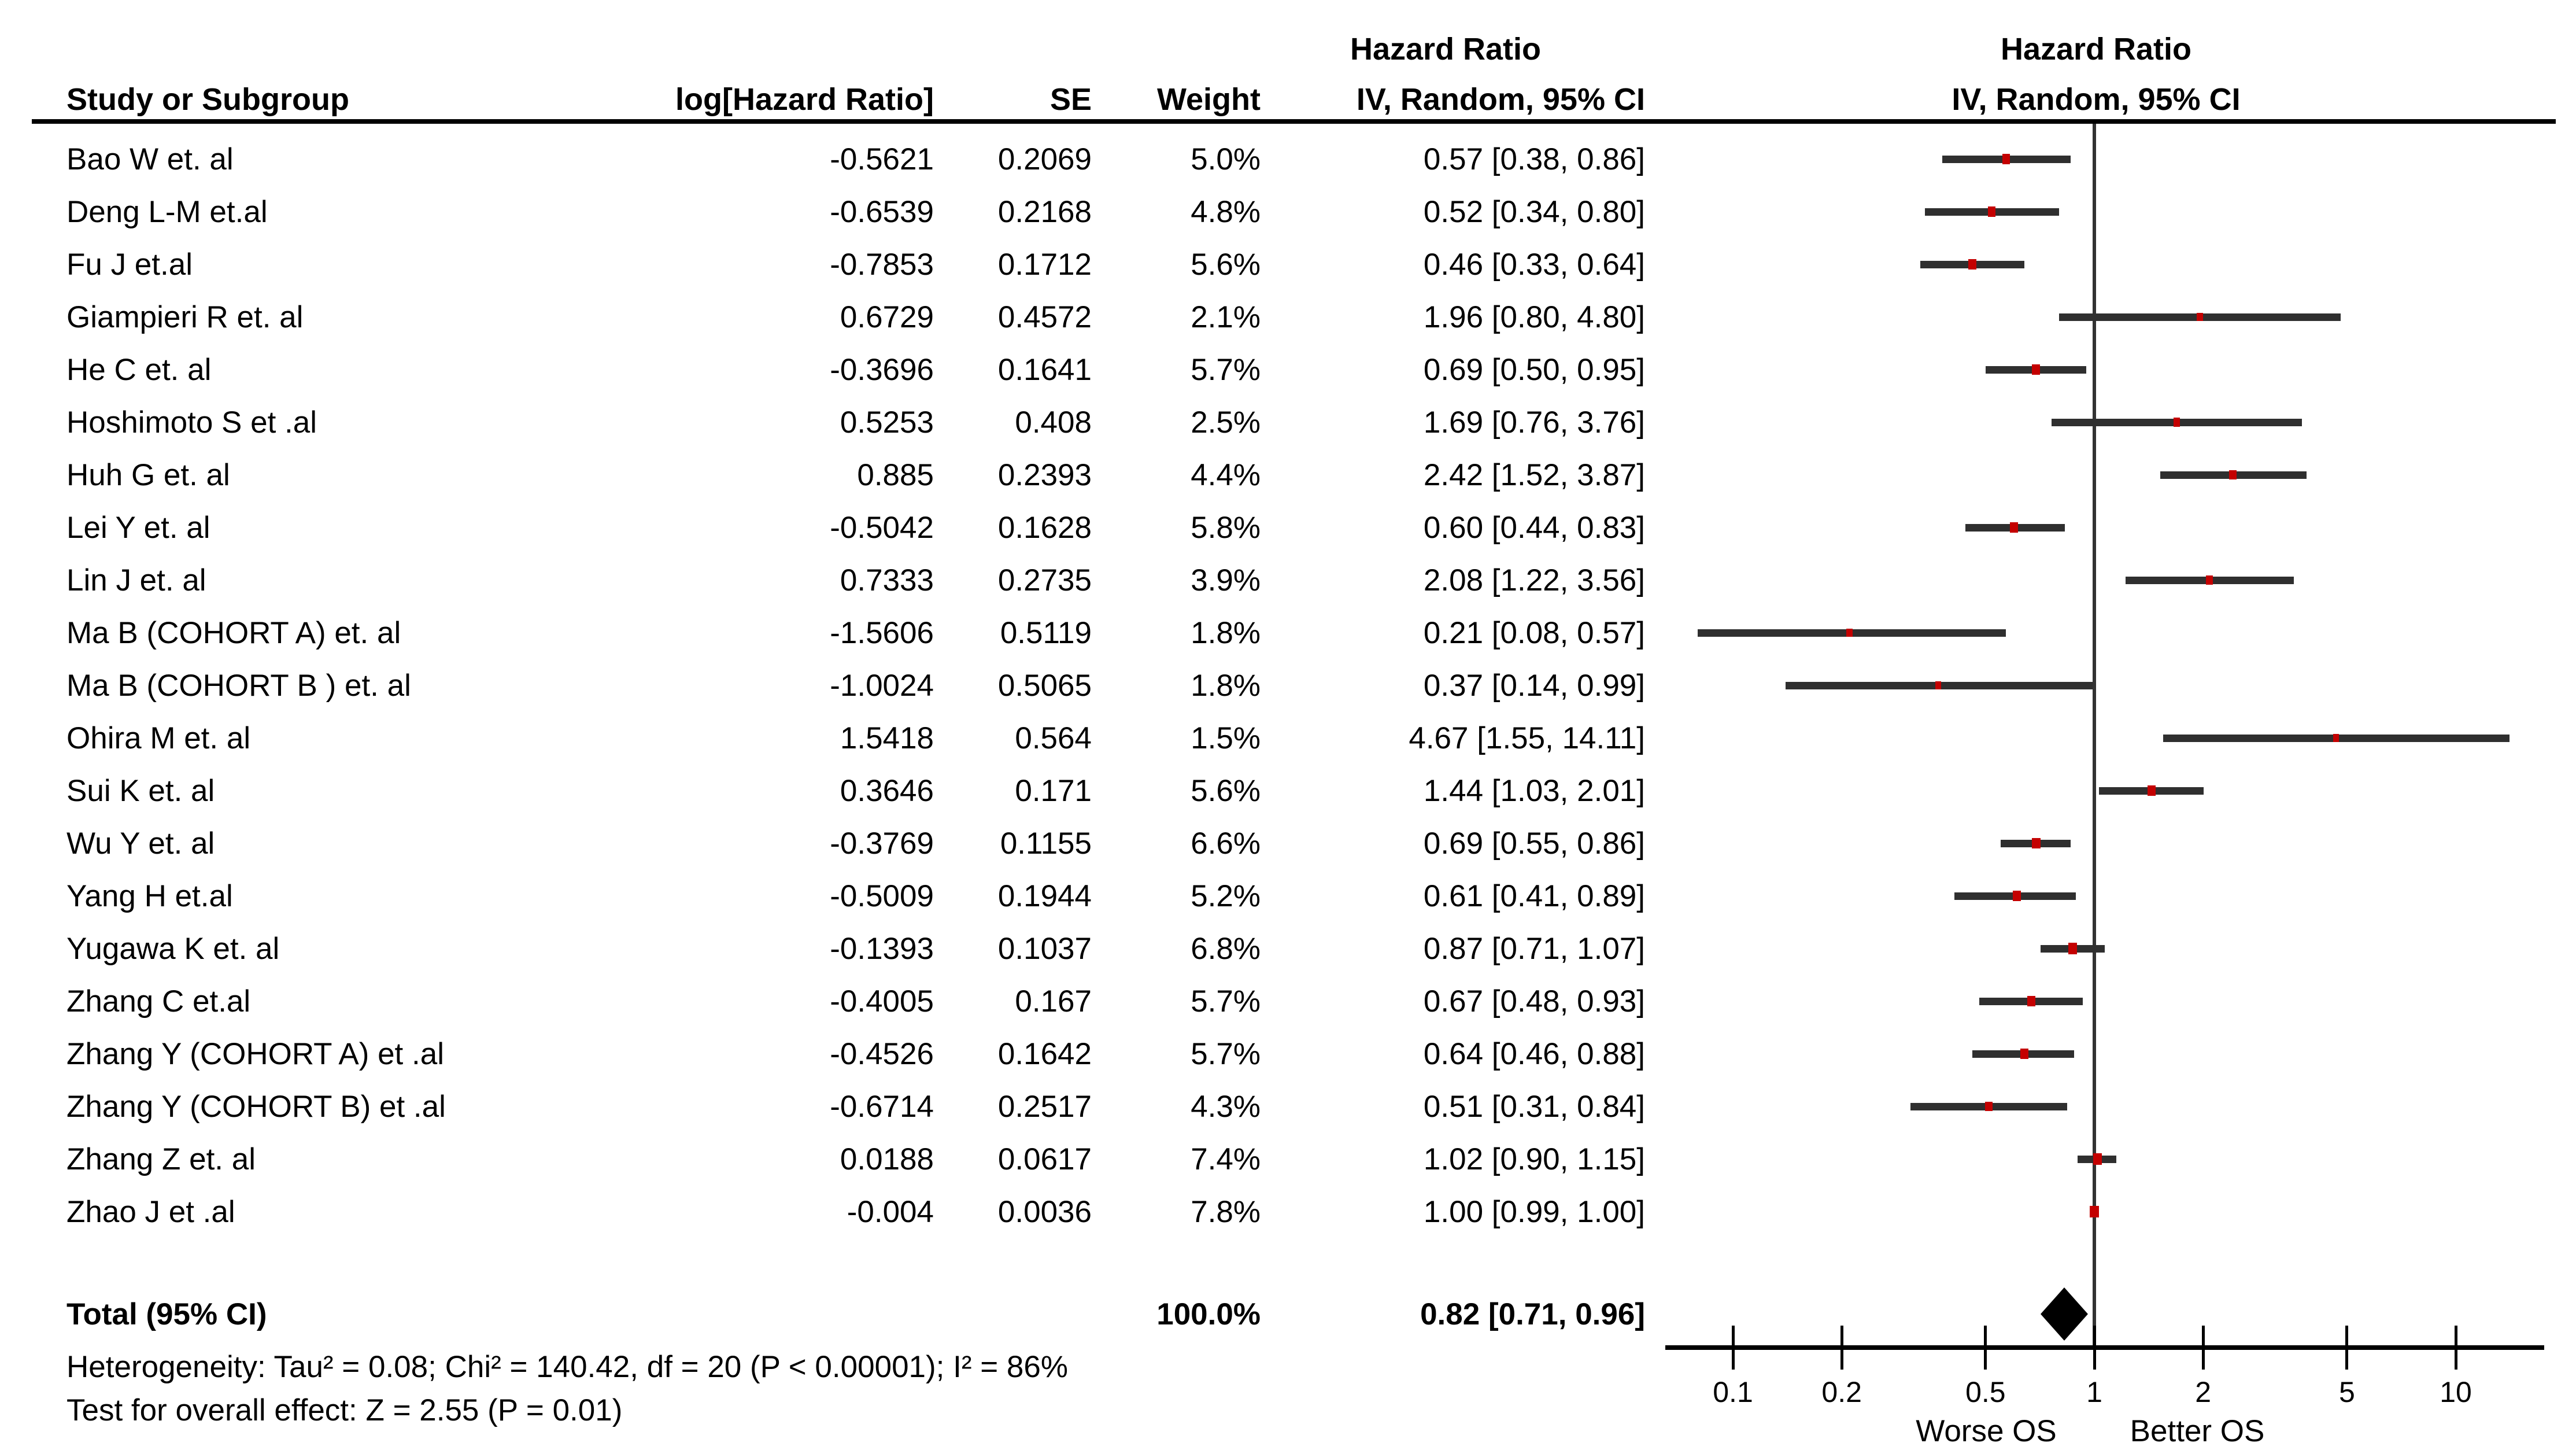  I want to click on study-log-hr: 1.5418, so click(887, 738).